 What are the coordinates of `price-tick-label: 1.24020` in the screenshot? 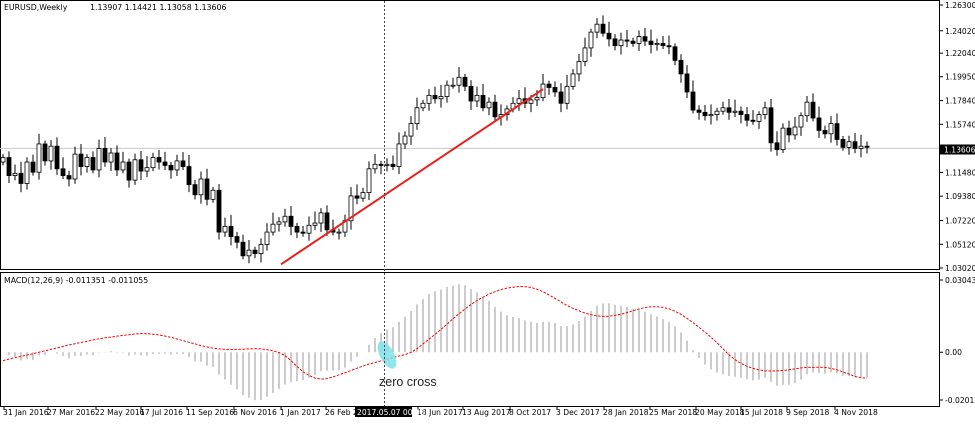 It's located at (960, 31).